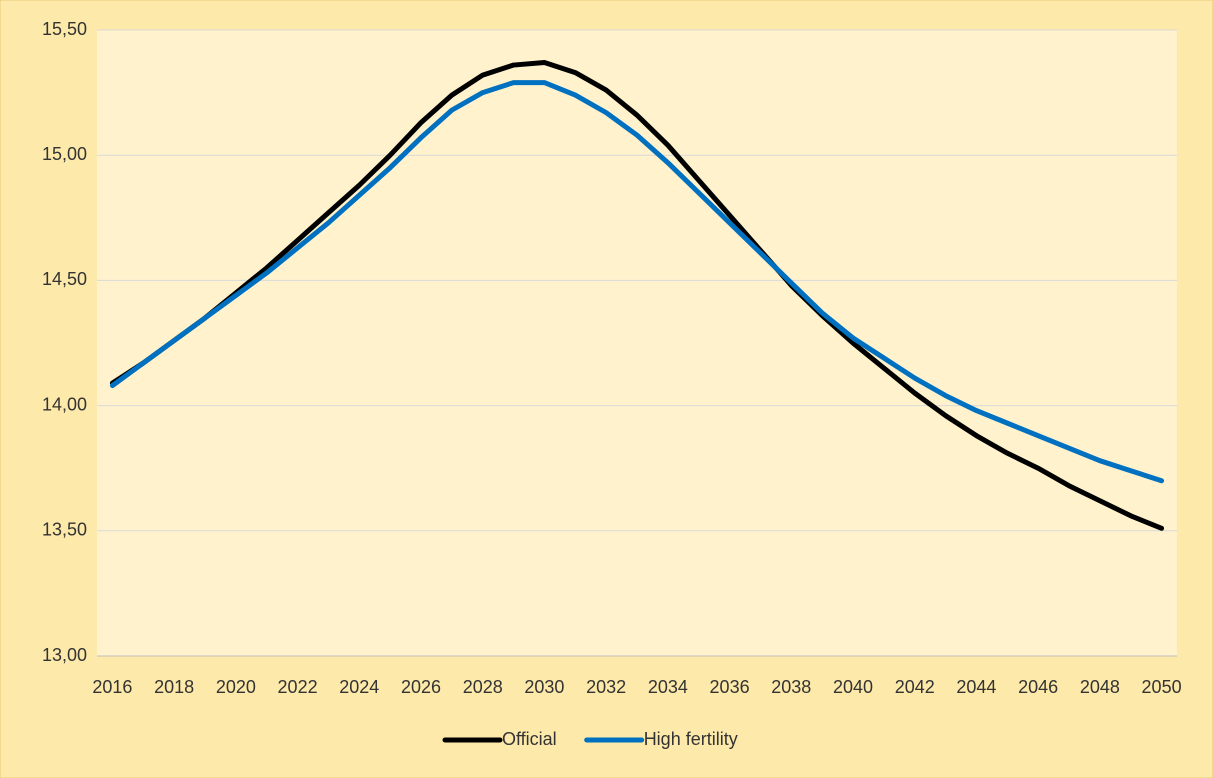 The width and height of the screenshot is (1213, 778). Describe the element at coordinates (483, 687) in the screenshot. I see `x-tick-label: 2028` at that location.